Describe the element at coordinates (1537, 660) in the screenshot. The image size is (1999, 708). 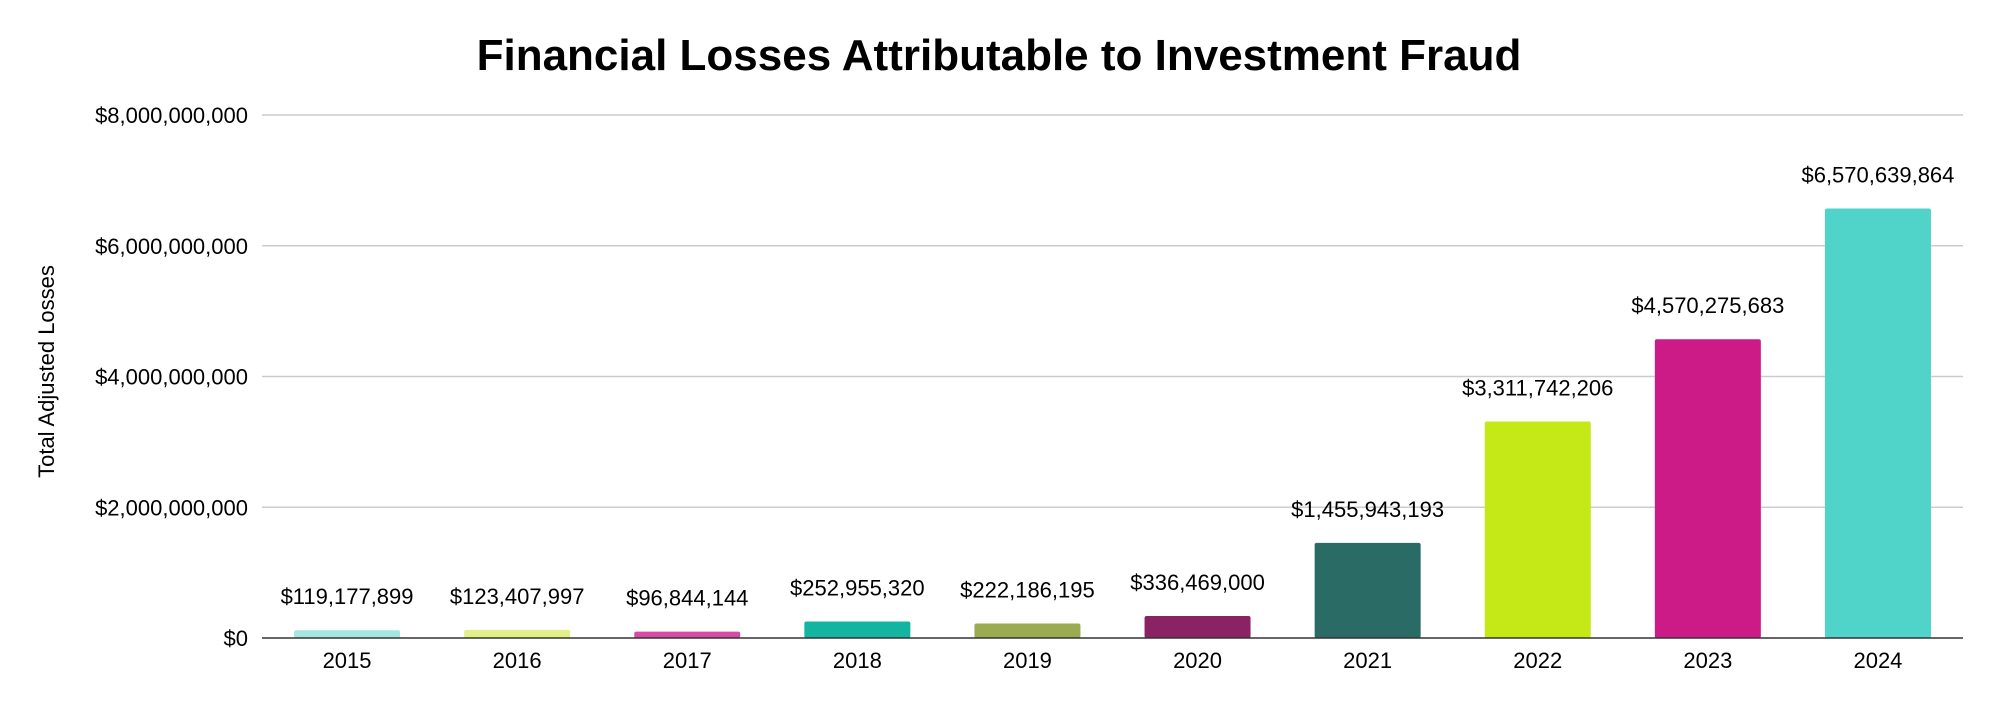
I see `x-tick-label-2022: 2022` at that location.